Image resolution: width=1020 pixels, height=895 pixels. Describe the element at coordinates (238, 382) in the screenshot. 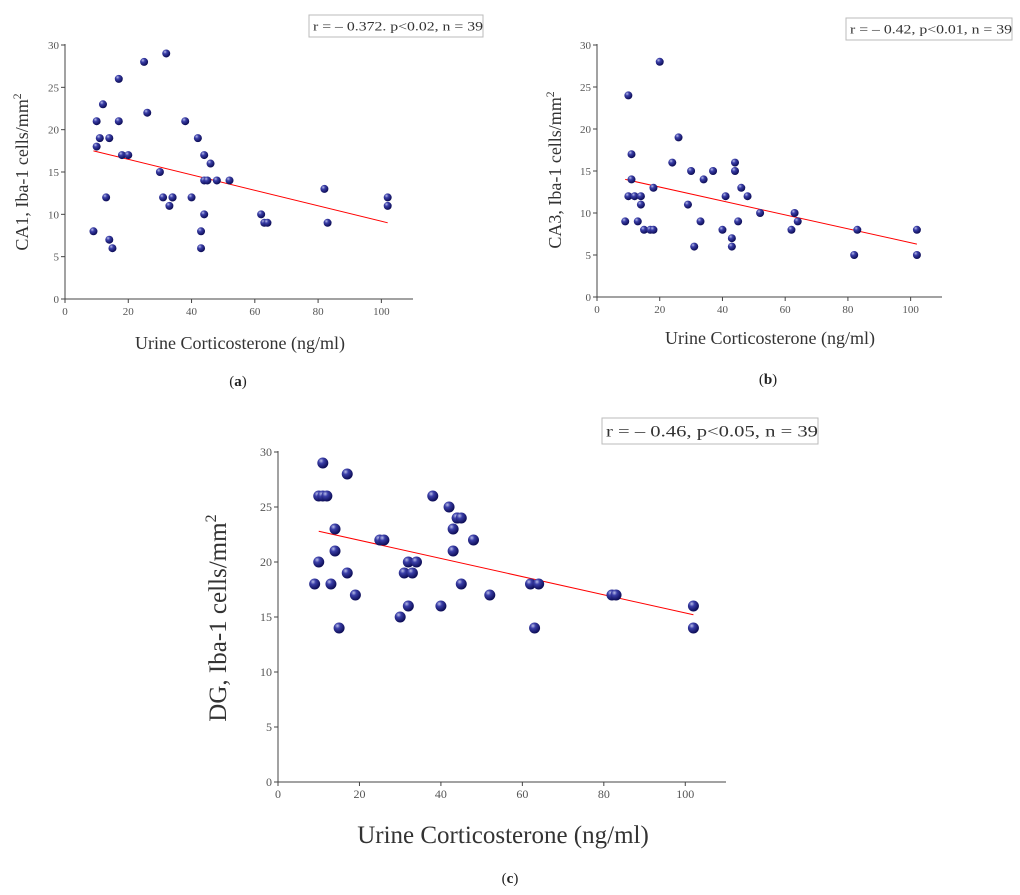

I see `panel-label: (a)` at that location.